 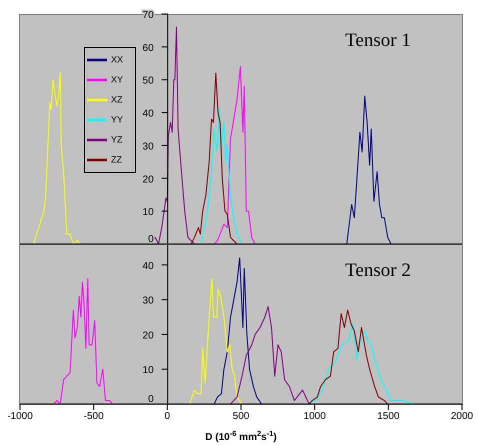 What do you see at coordinates (117, 139) in the screenshot?
I see `legend-label: YZ` at bounding box center [117, 139].